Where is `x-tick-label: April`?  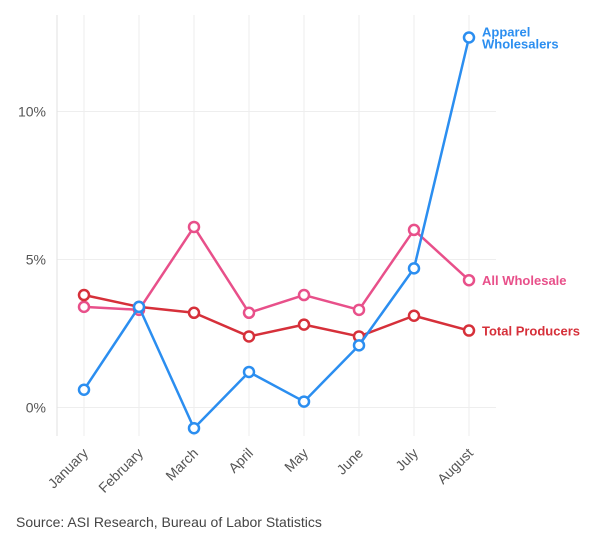 x-tick-label: April is located at coordinates (240, 460).